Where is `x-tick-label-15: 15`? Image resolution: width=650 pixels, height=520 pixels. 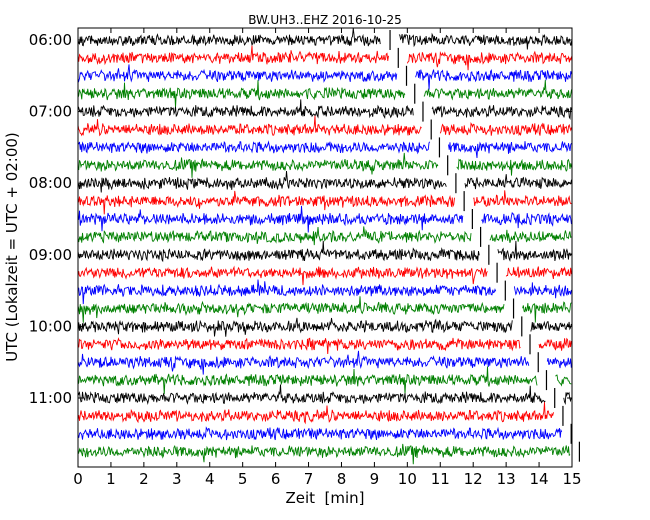
x-tick-label-15: 15 is located at coordinates (571, 479).